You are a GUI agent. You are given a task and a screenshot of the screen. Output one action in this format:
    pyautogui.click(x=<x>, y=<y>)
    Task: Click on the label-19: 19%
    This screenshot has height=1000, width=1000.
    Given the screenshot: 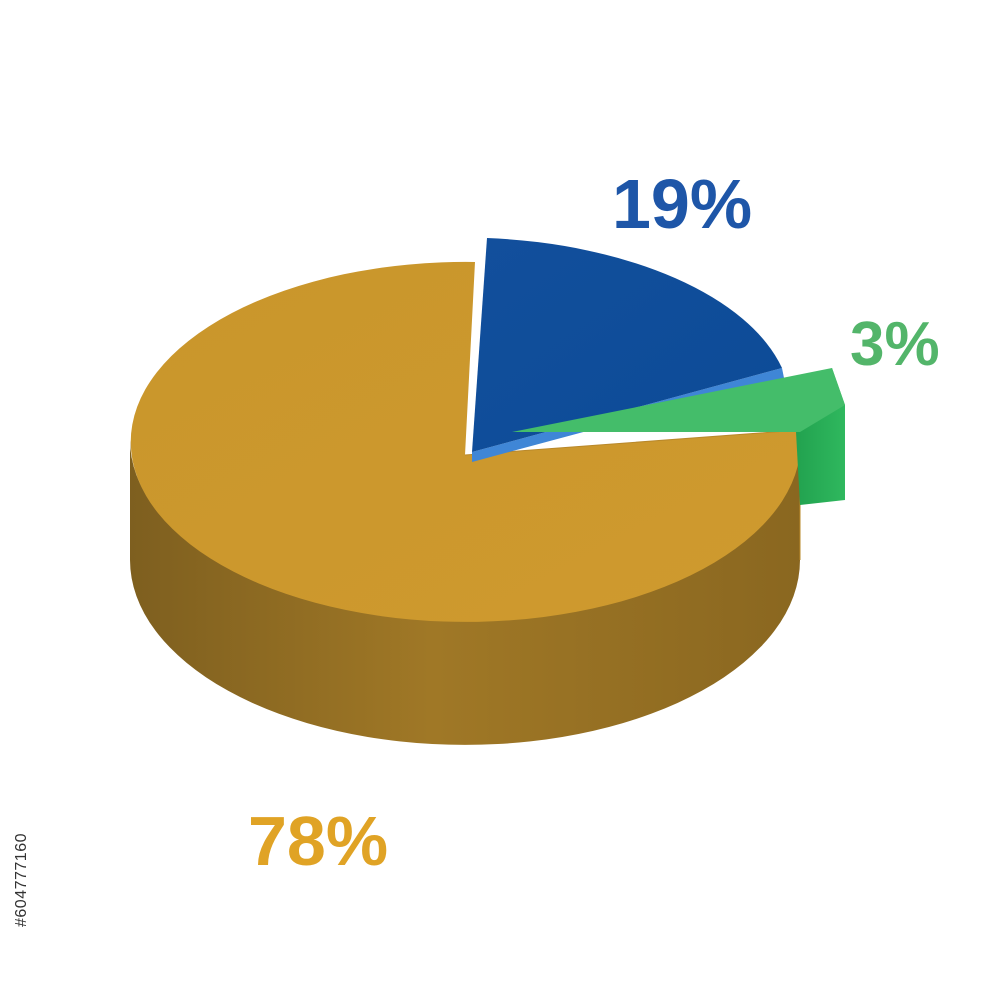 What is the action you would take?
    pyautogui.click(x=682, y=204)
    